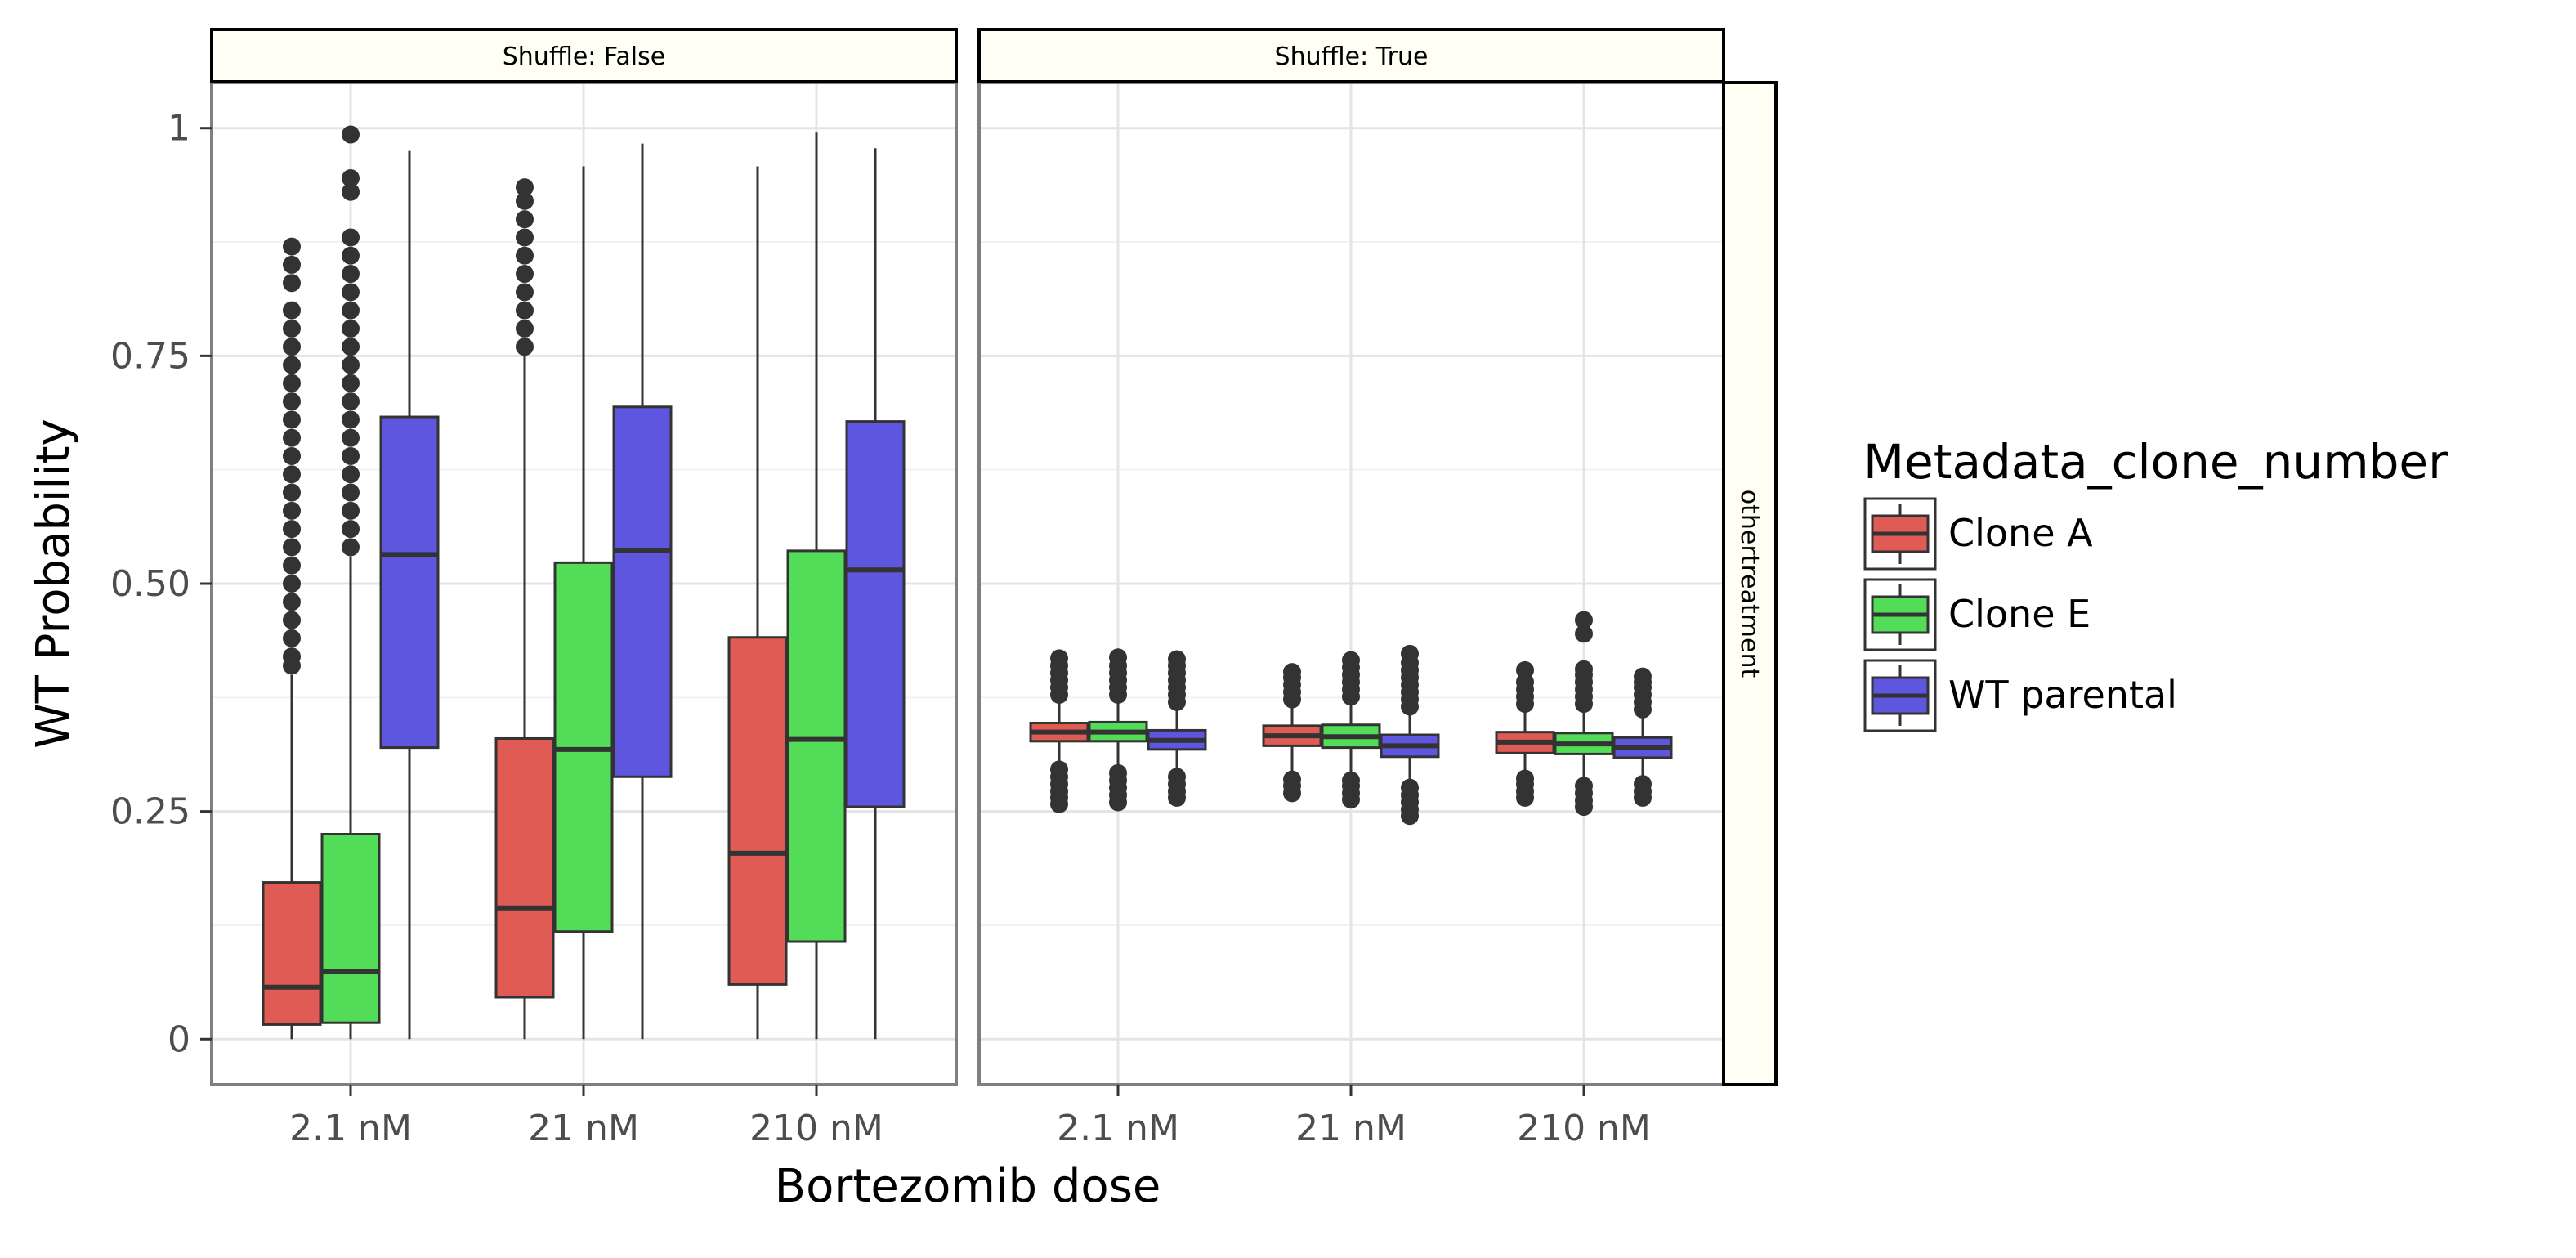  I want to click on y-tick-label: 0.75, so click(150, 356).